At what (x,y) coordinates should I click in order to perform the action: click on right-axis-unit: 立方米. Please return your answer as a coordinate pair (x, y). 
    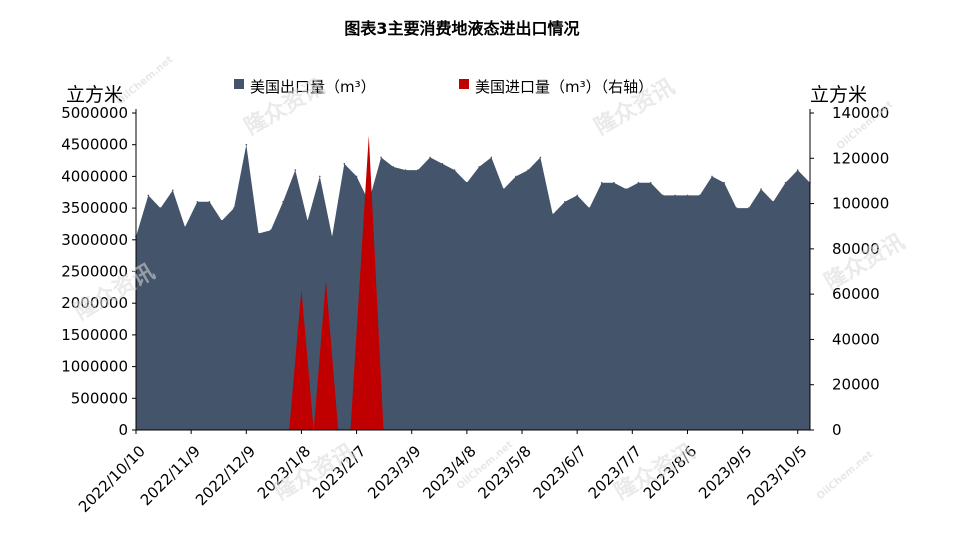
    Looking at the image, I should click on (838, 95).